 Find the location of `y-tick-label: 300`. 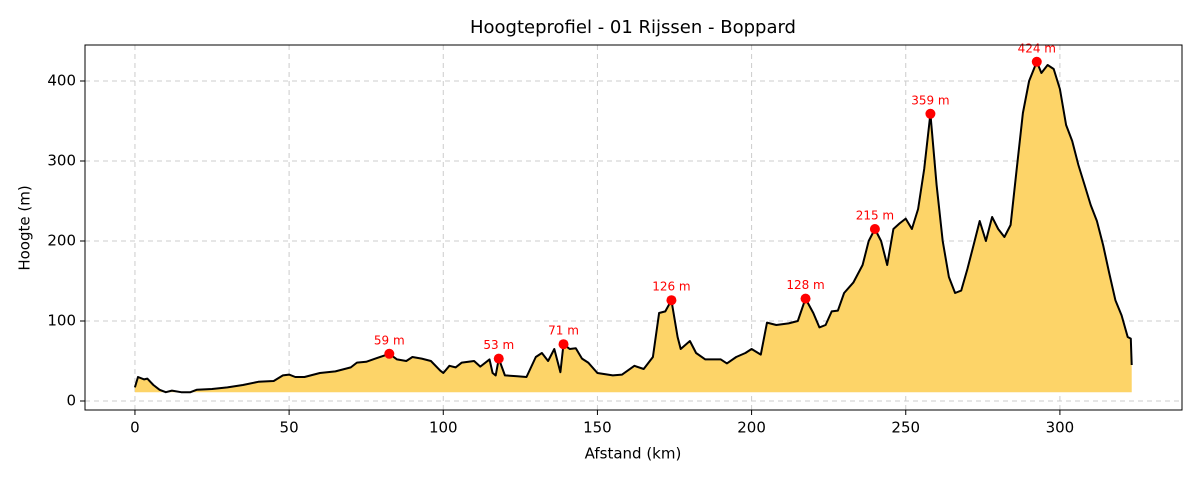

y-tick-label: 300 is located at coordinates (61, 161).